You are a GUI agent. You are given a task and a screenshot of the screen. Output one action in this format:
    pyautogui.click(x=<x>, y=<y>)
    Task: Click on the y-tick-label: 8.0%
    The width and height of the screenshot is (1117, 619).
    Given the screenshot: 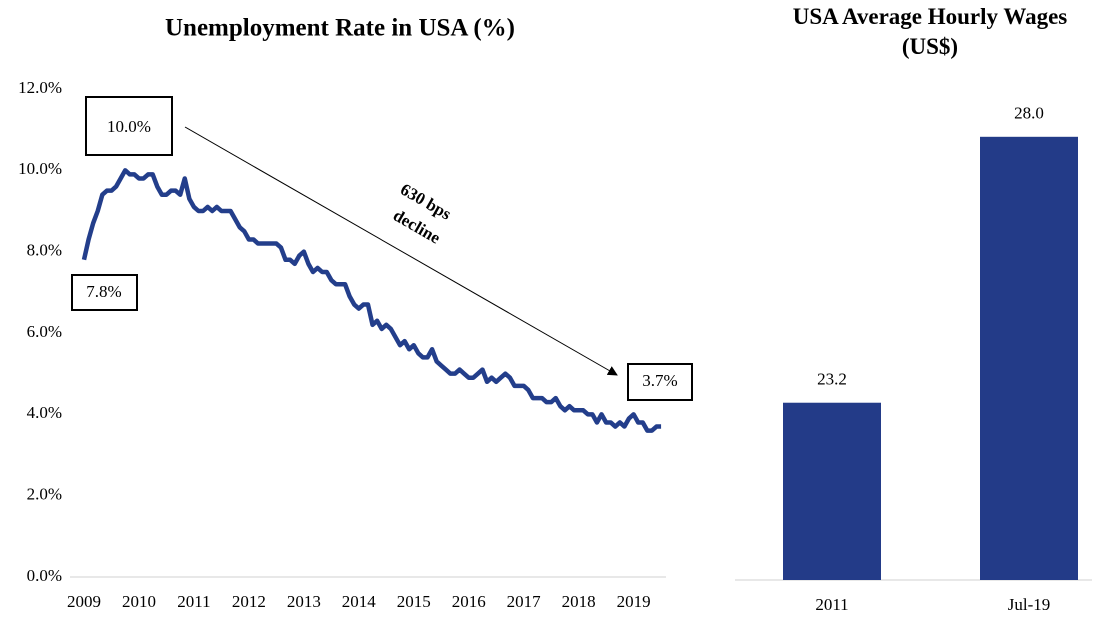 What is the action you would take?
    pyautogui.click(x=44, y=250)
    